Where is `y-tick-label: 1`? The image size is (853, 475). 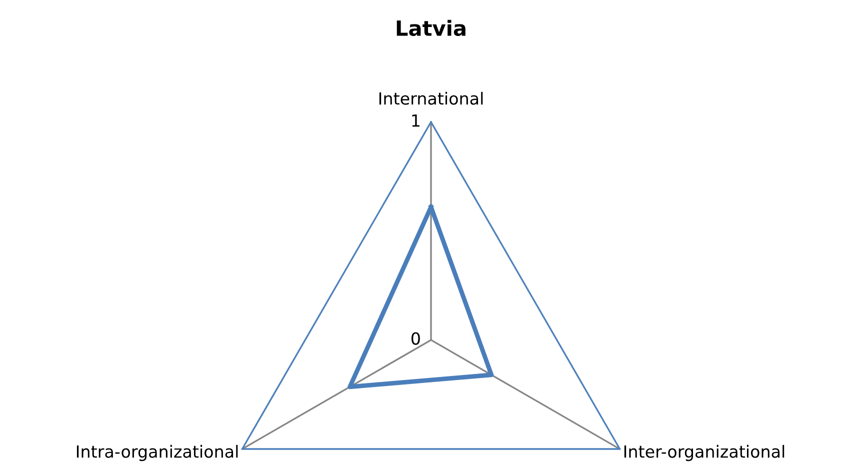
y-tick-label: 1 is located at coordinates (416, 120).